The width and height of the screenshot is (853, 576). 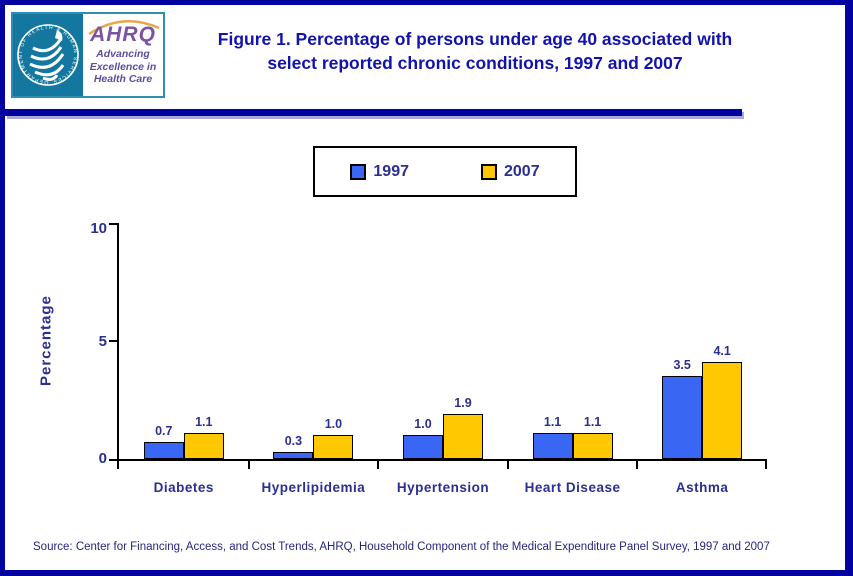 What do you see at coordinates (373, 112) in the screenshot?
I see `header-divider` at bounding box center [373, 112].